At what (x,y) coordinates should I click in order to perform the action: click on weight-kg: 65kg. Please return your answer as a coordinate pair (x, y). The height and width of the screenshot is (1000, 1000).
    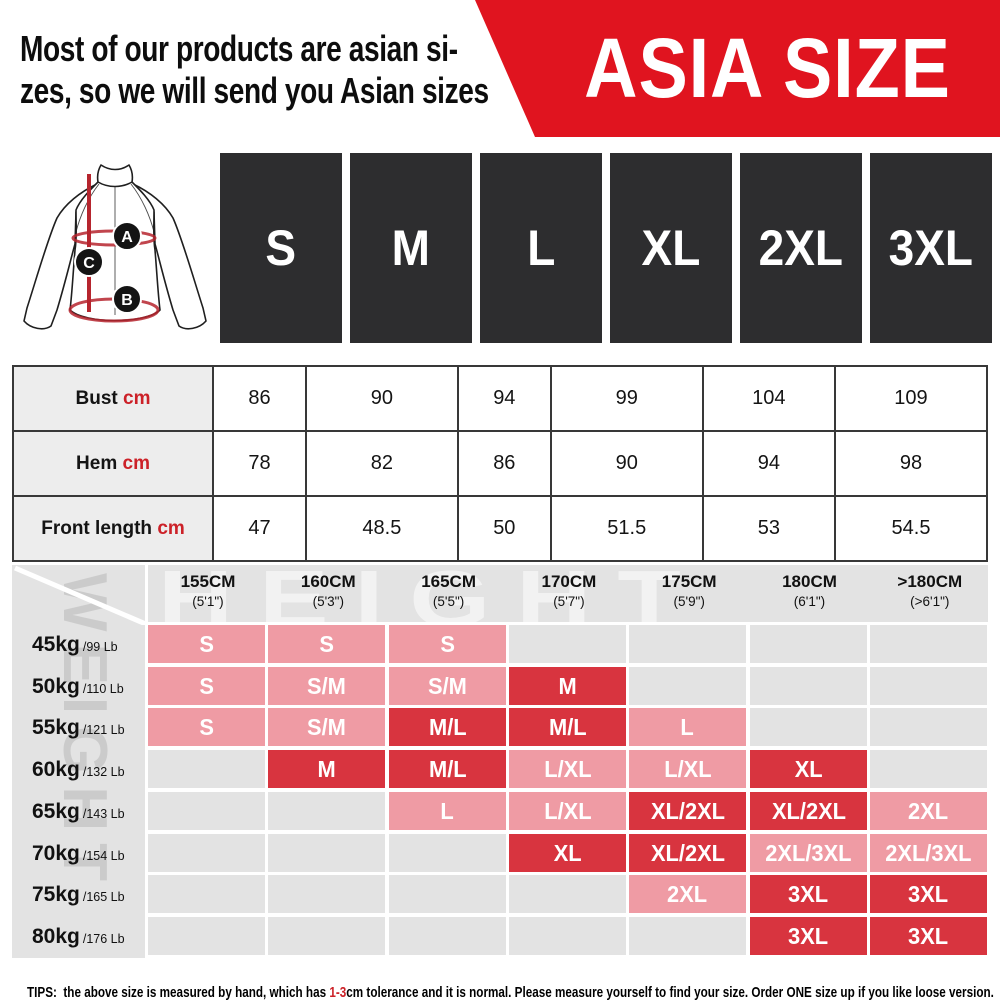
    Looking at the image, I should click on (56, 811).